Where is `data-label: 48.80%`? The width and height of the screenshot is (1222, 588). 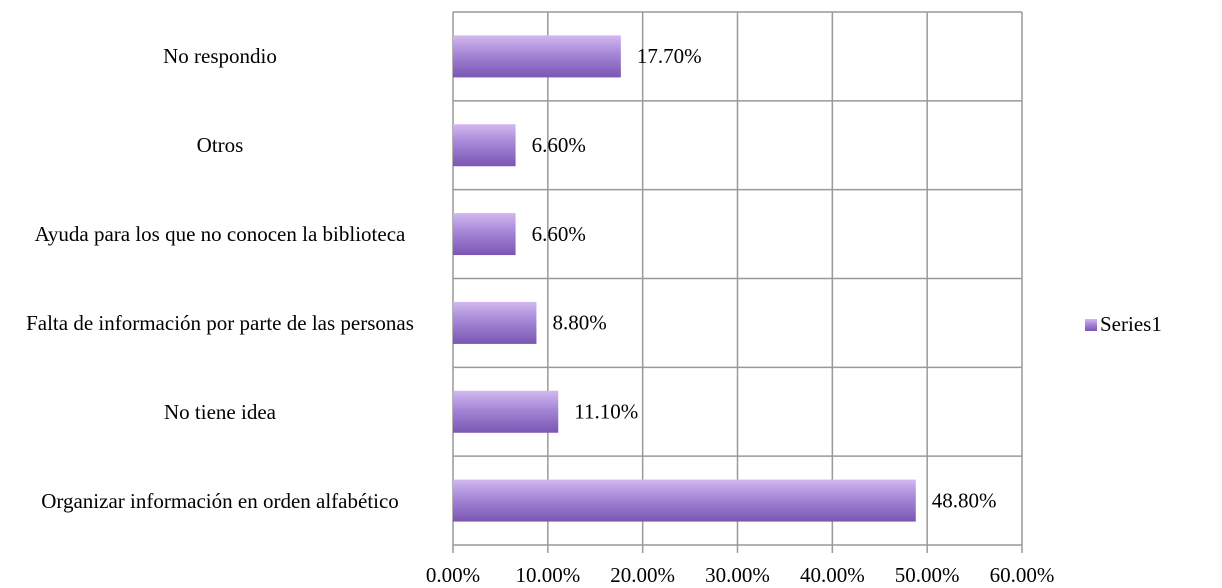
data-label: 48.80% is located at coordinates (964, 500).